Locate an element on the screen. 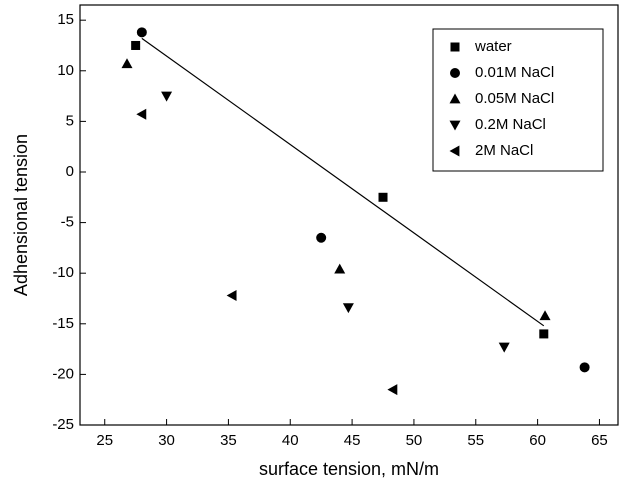 This screenshot has width=621, height=491. legend-label: water is located at coordinates (493, 46).